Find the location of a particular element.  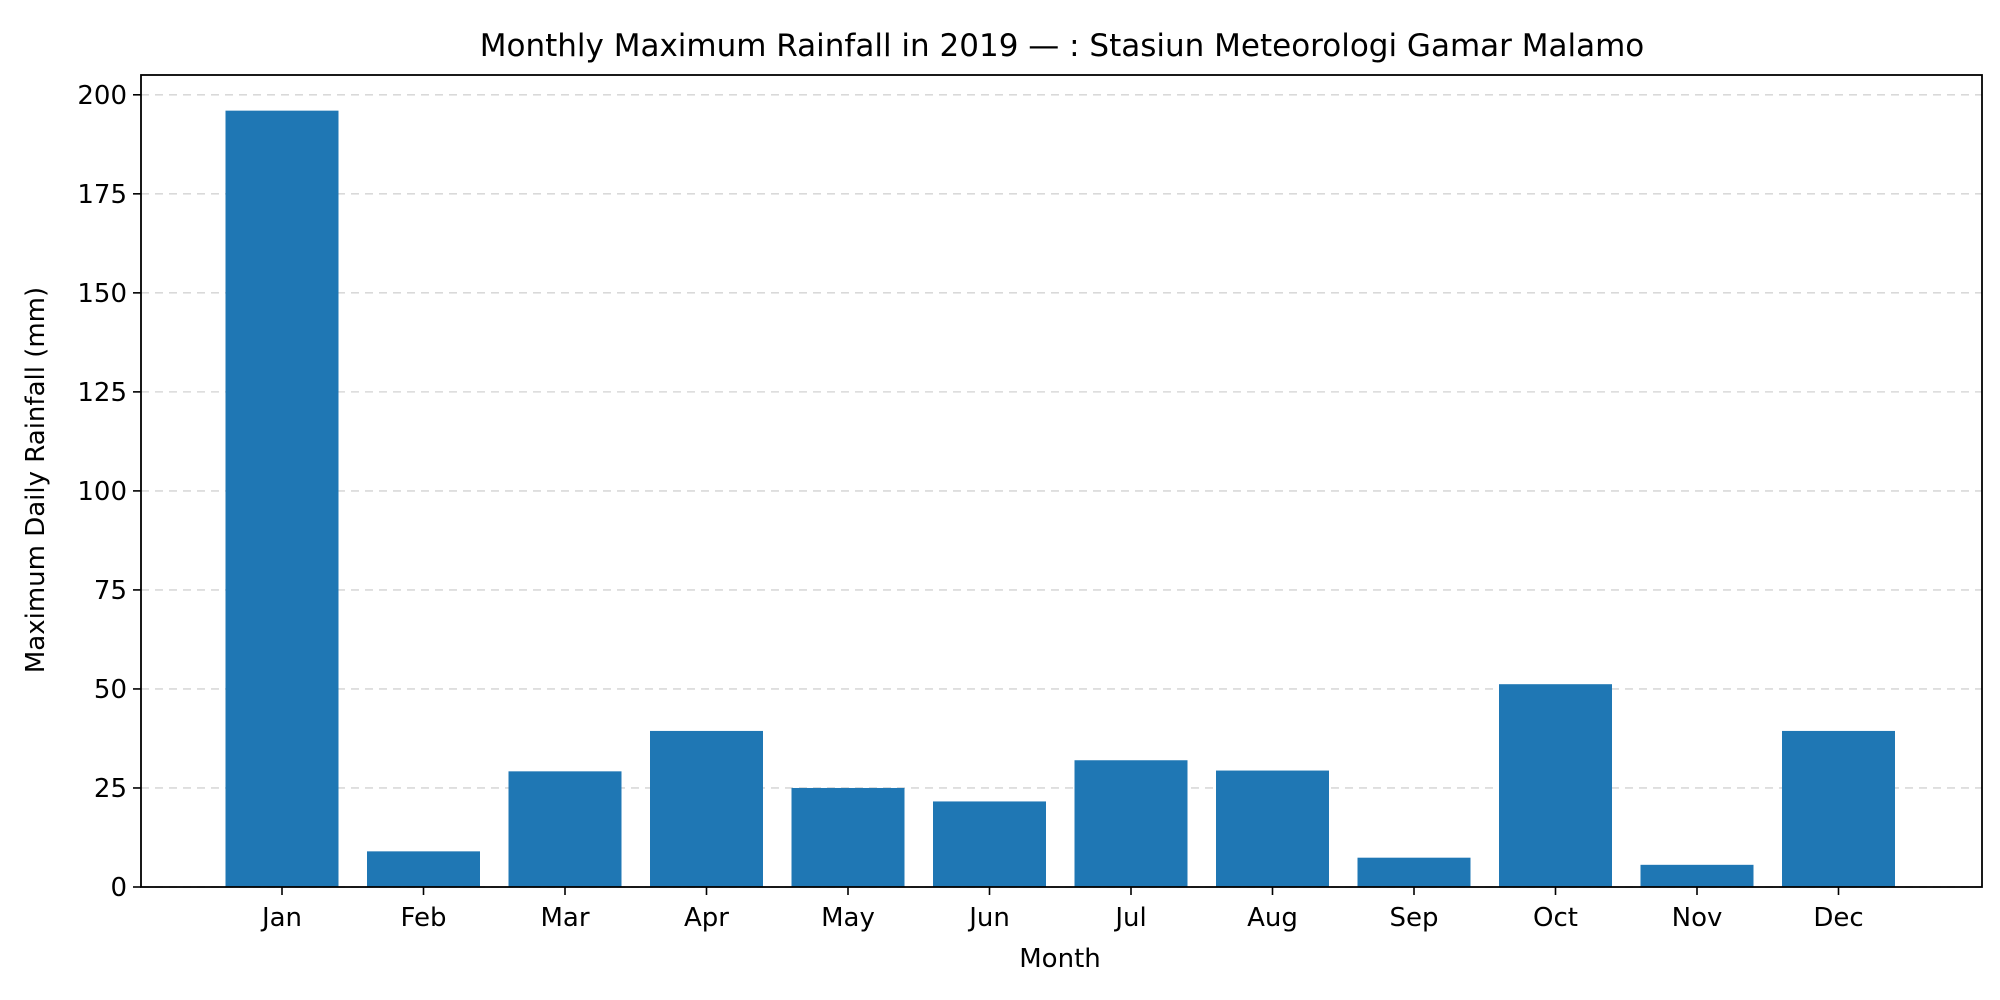

y-axis-label: Maximum Daily Rainfall (mm) is located at coordinates (36, 480).